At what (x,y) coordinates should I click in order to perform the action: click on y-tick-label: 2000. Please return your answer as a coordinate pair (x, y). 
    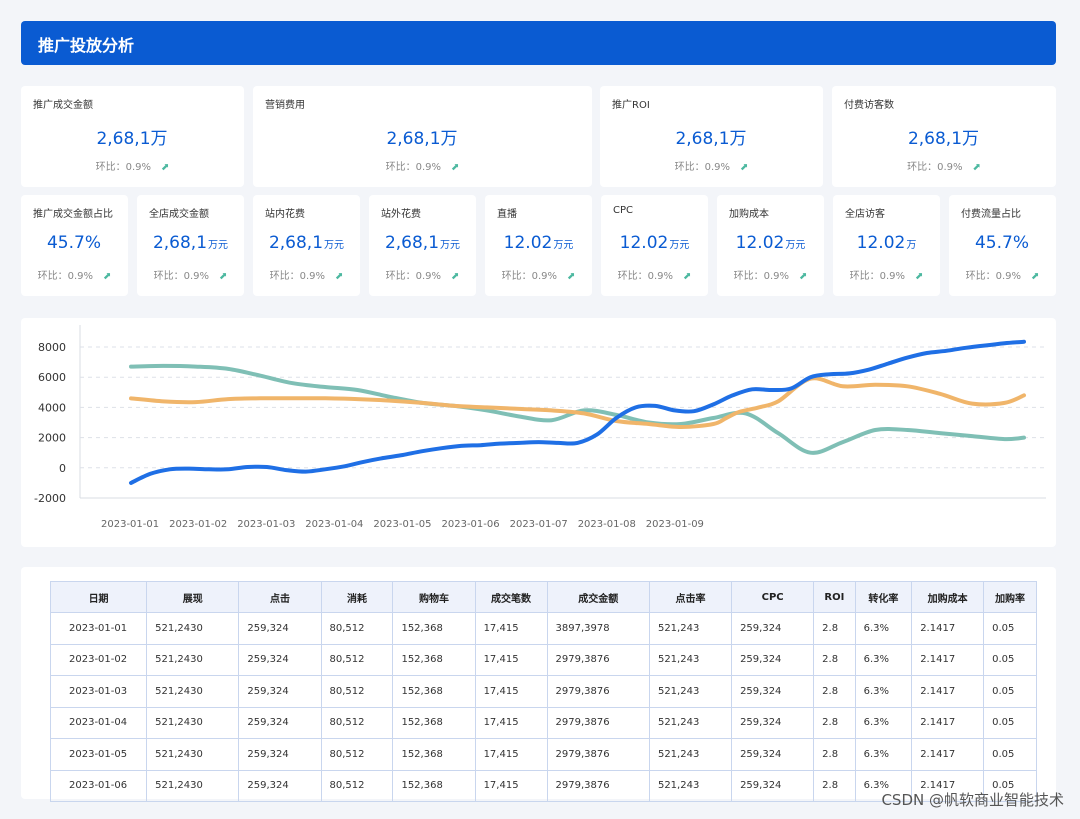
    Looking at the image, I should click on (52, 438).